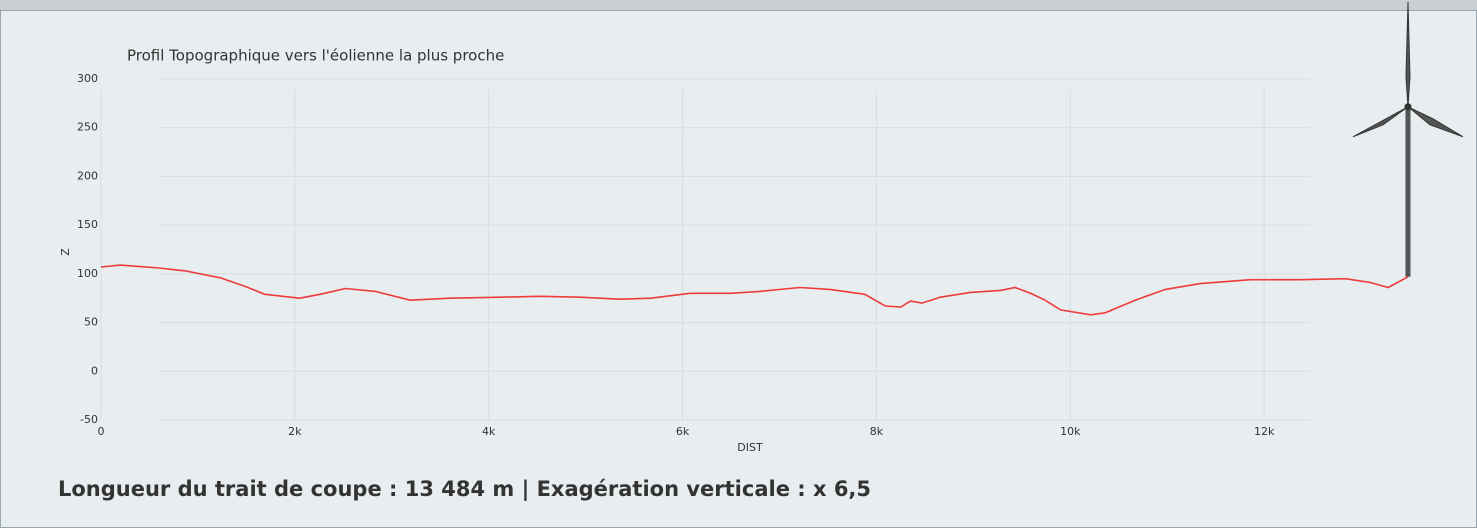  What do you see at coordinates (87, 273) in the screenshot?
I see `y-tick-label: 100` at bounding box center [87, 273].